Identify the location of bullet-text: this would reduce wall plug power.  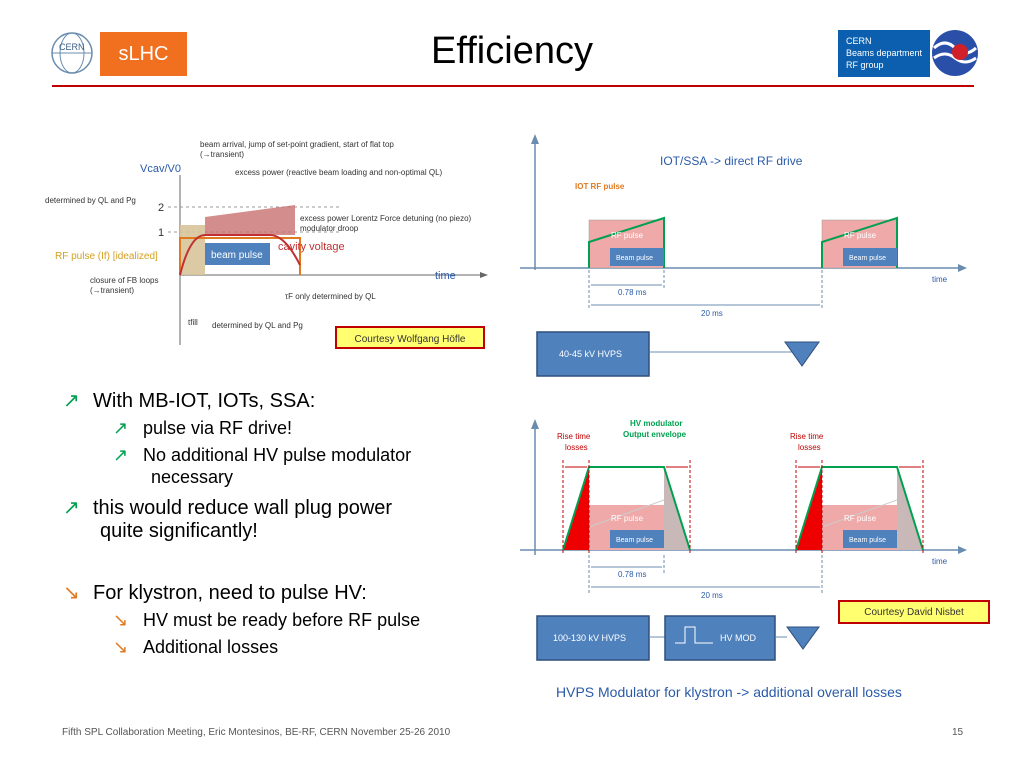
(243, 508).